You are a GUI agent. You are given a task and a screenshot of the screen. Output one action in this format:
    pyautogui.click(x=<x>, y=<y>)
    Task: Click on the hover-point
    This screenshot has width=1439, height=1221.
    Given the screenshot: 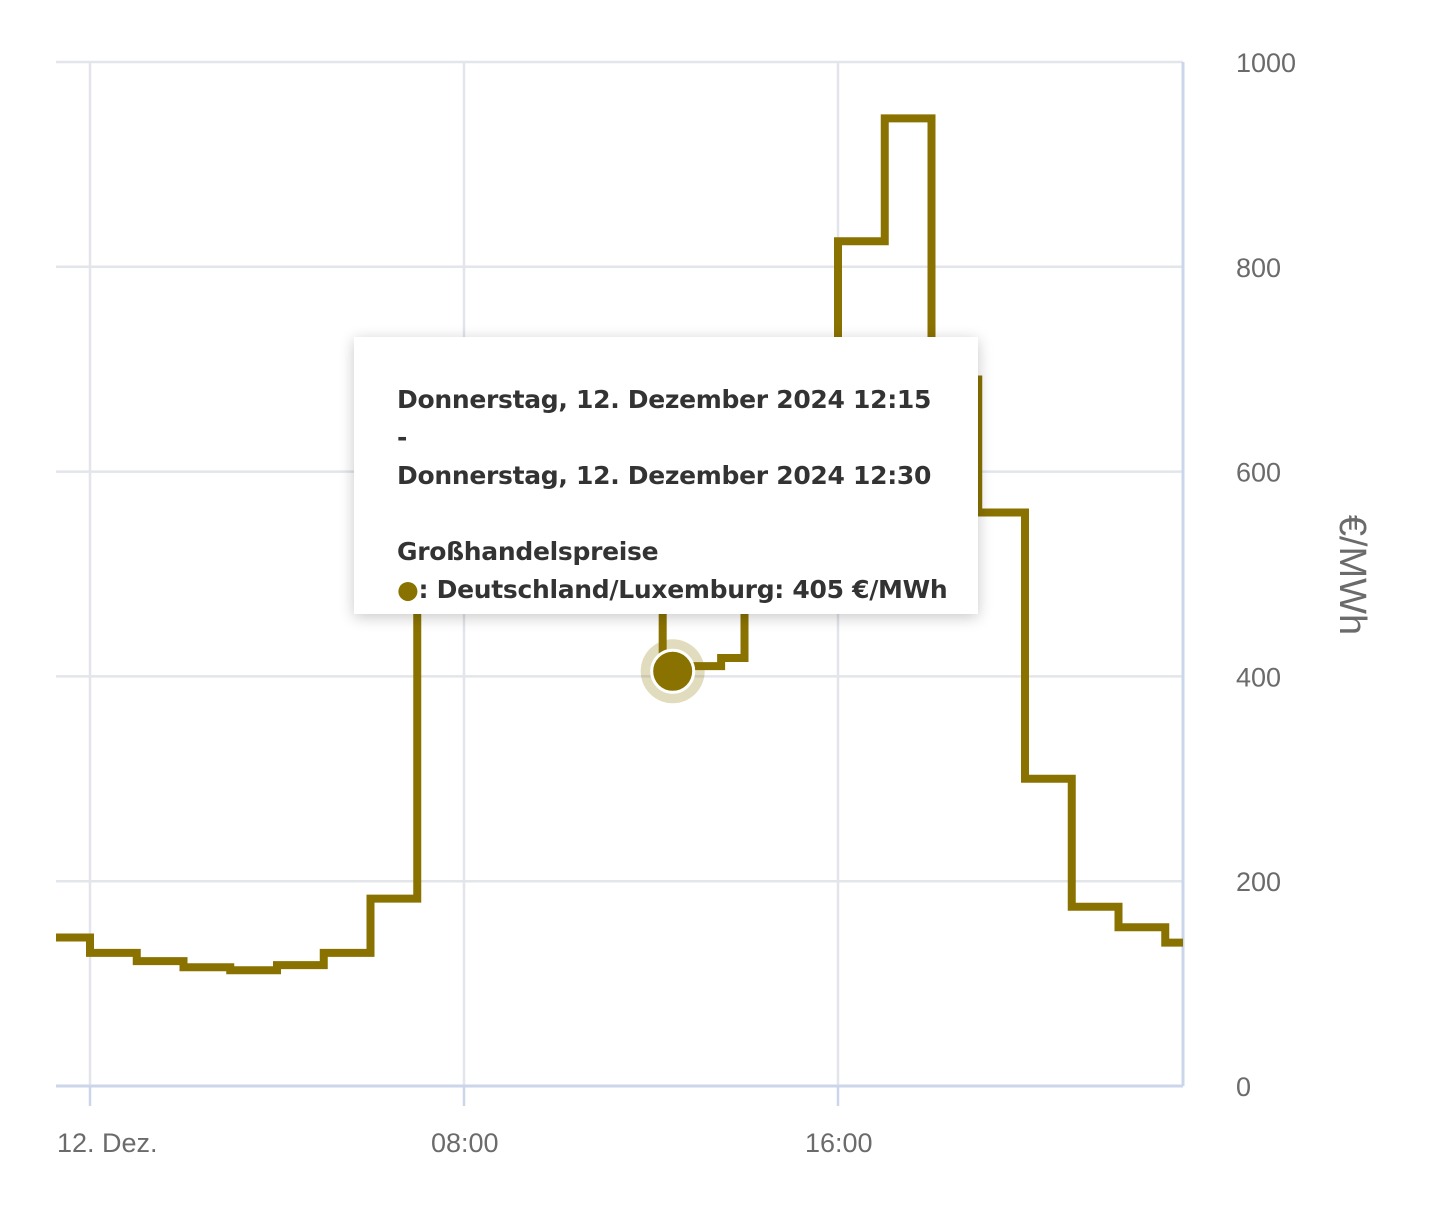 What is the action you would take?
    pyautogui.click(x=673, y=671)
    